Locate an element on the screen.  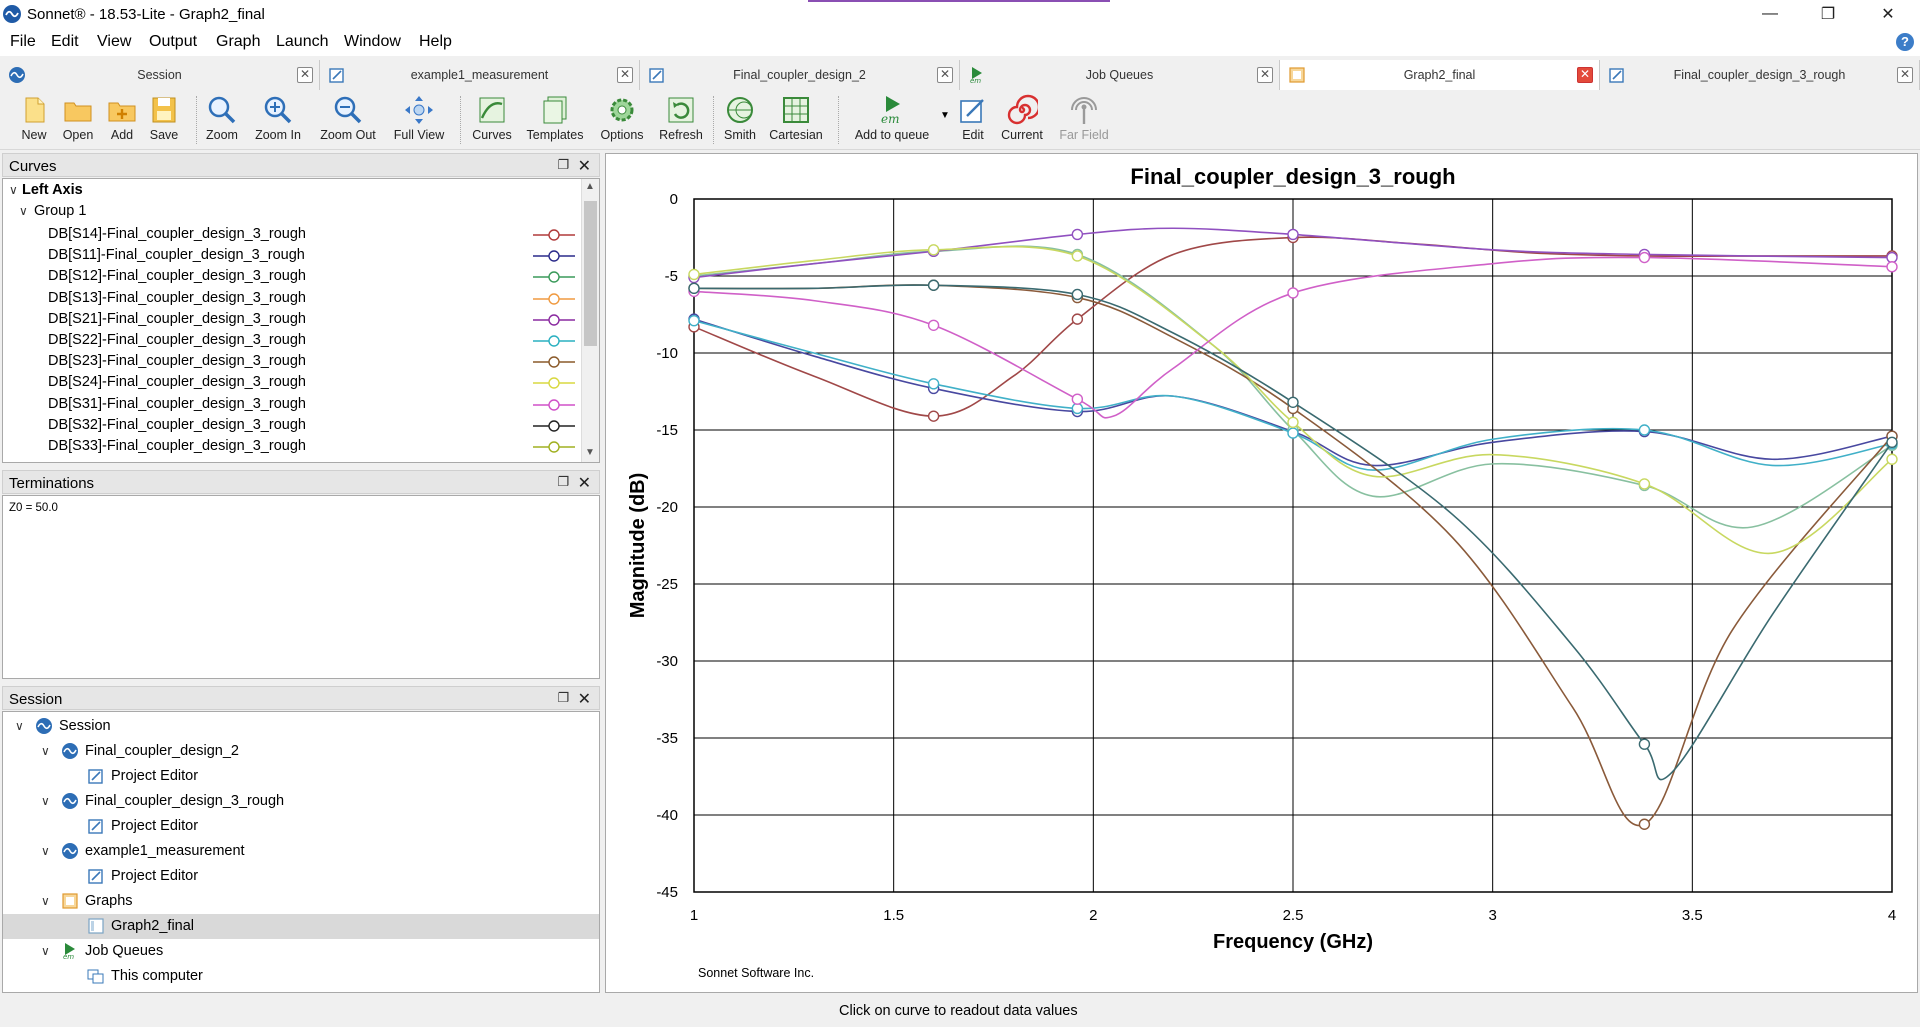
refresh-button: Refresh is located at coordinates (681, 121).